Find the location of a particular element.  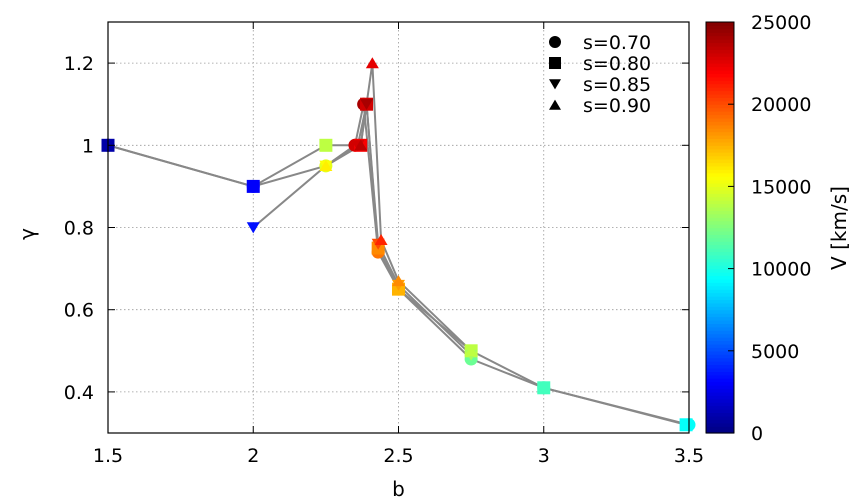

colorbar: 0 5000 10000 15000 20000 25000 is located at coordinates (758, 228).